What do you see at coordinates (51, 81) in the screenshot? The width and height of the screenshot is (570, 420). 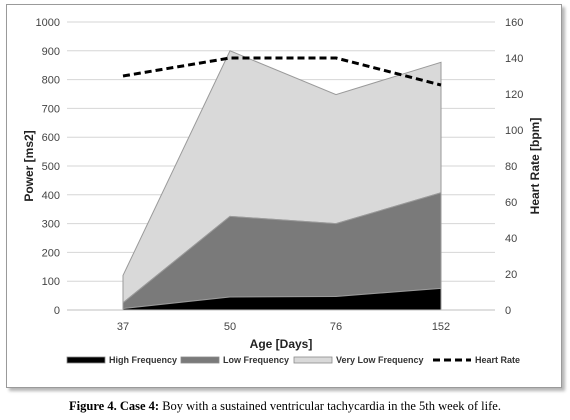 I see `y-tick-label: 800` at bounding box center [51, 81].